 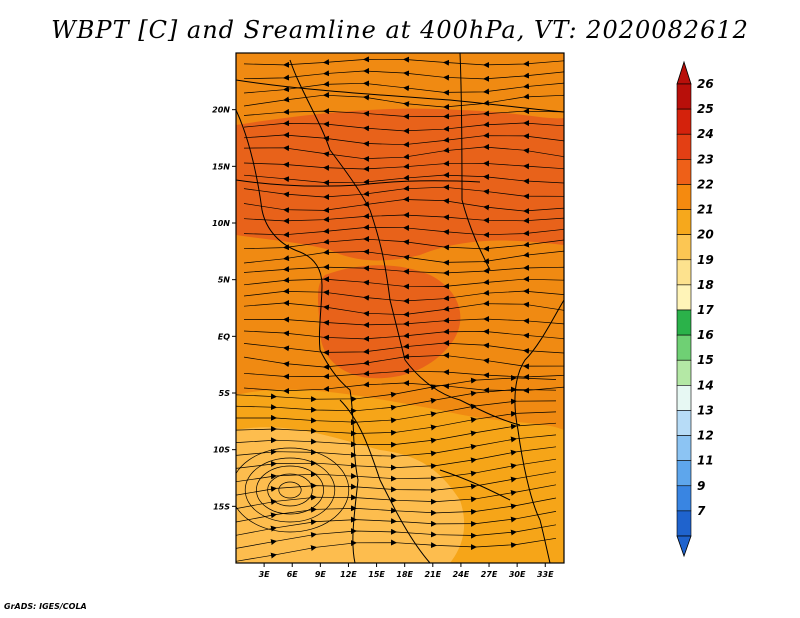 What do you see at coordinates (406, 571) in the screenshot?
I see `longitude-axis: 3E 6E 9E 12E 15E 18E 21E 24E 27E 30E 33E` at bounding box center [406, 571].